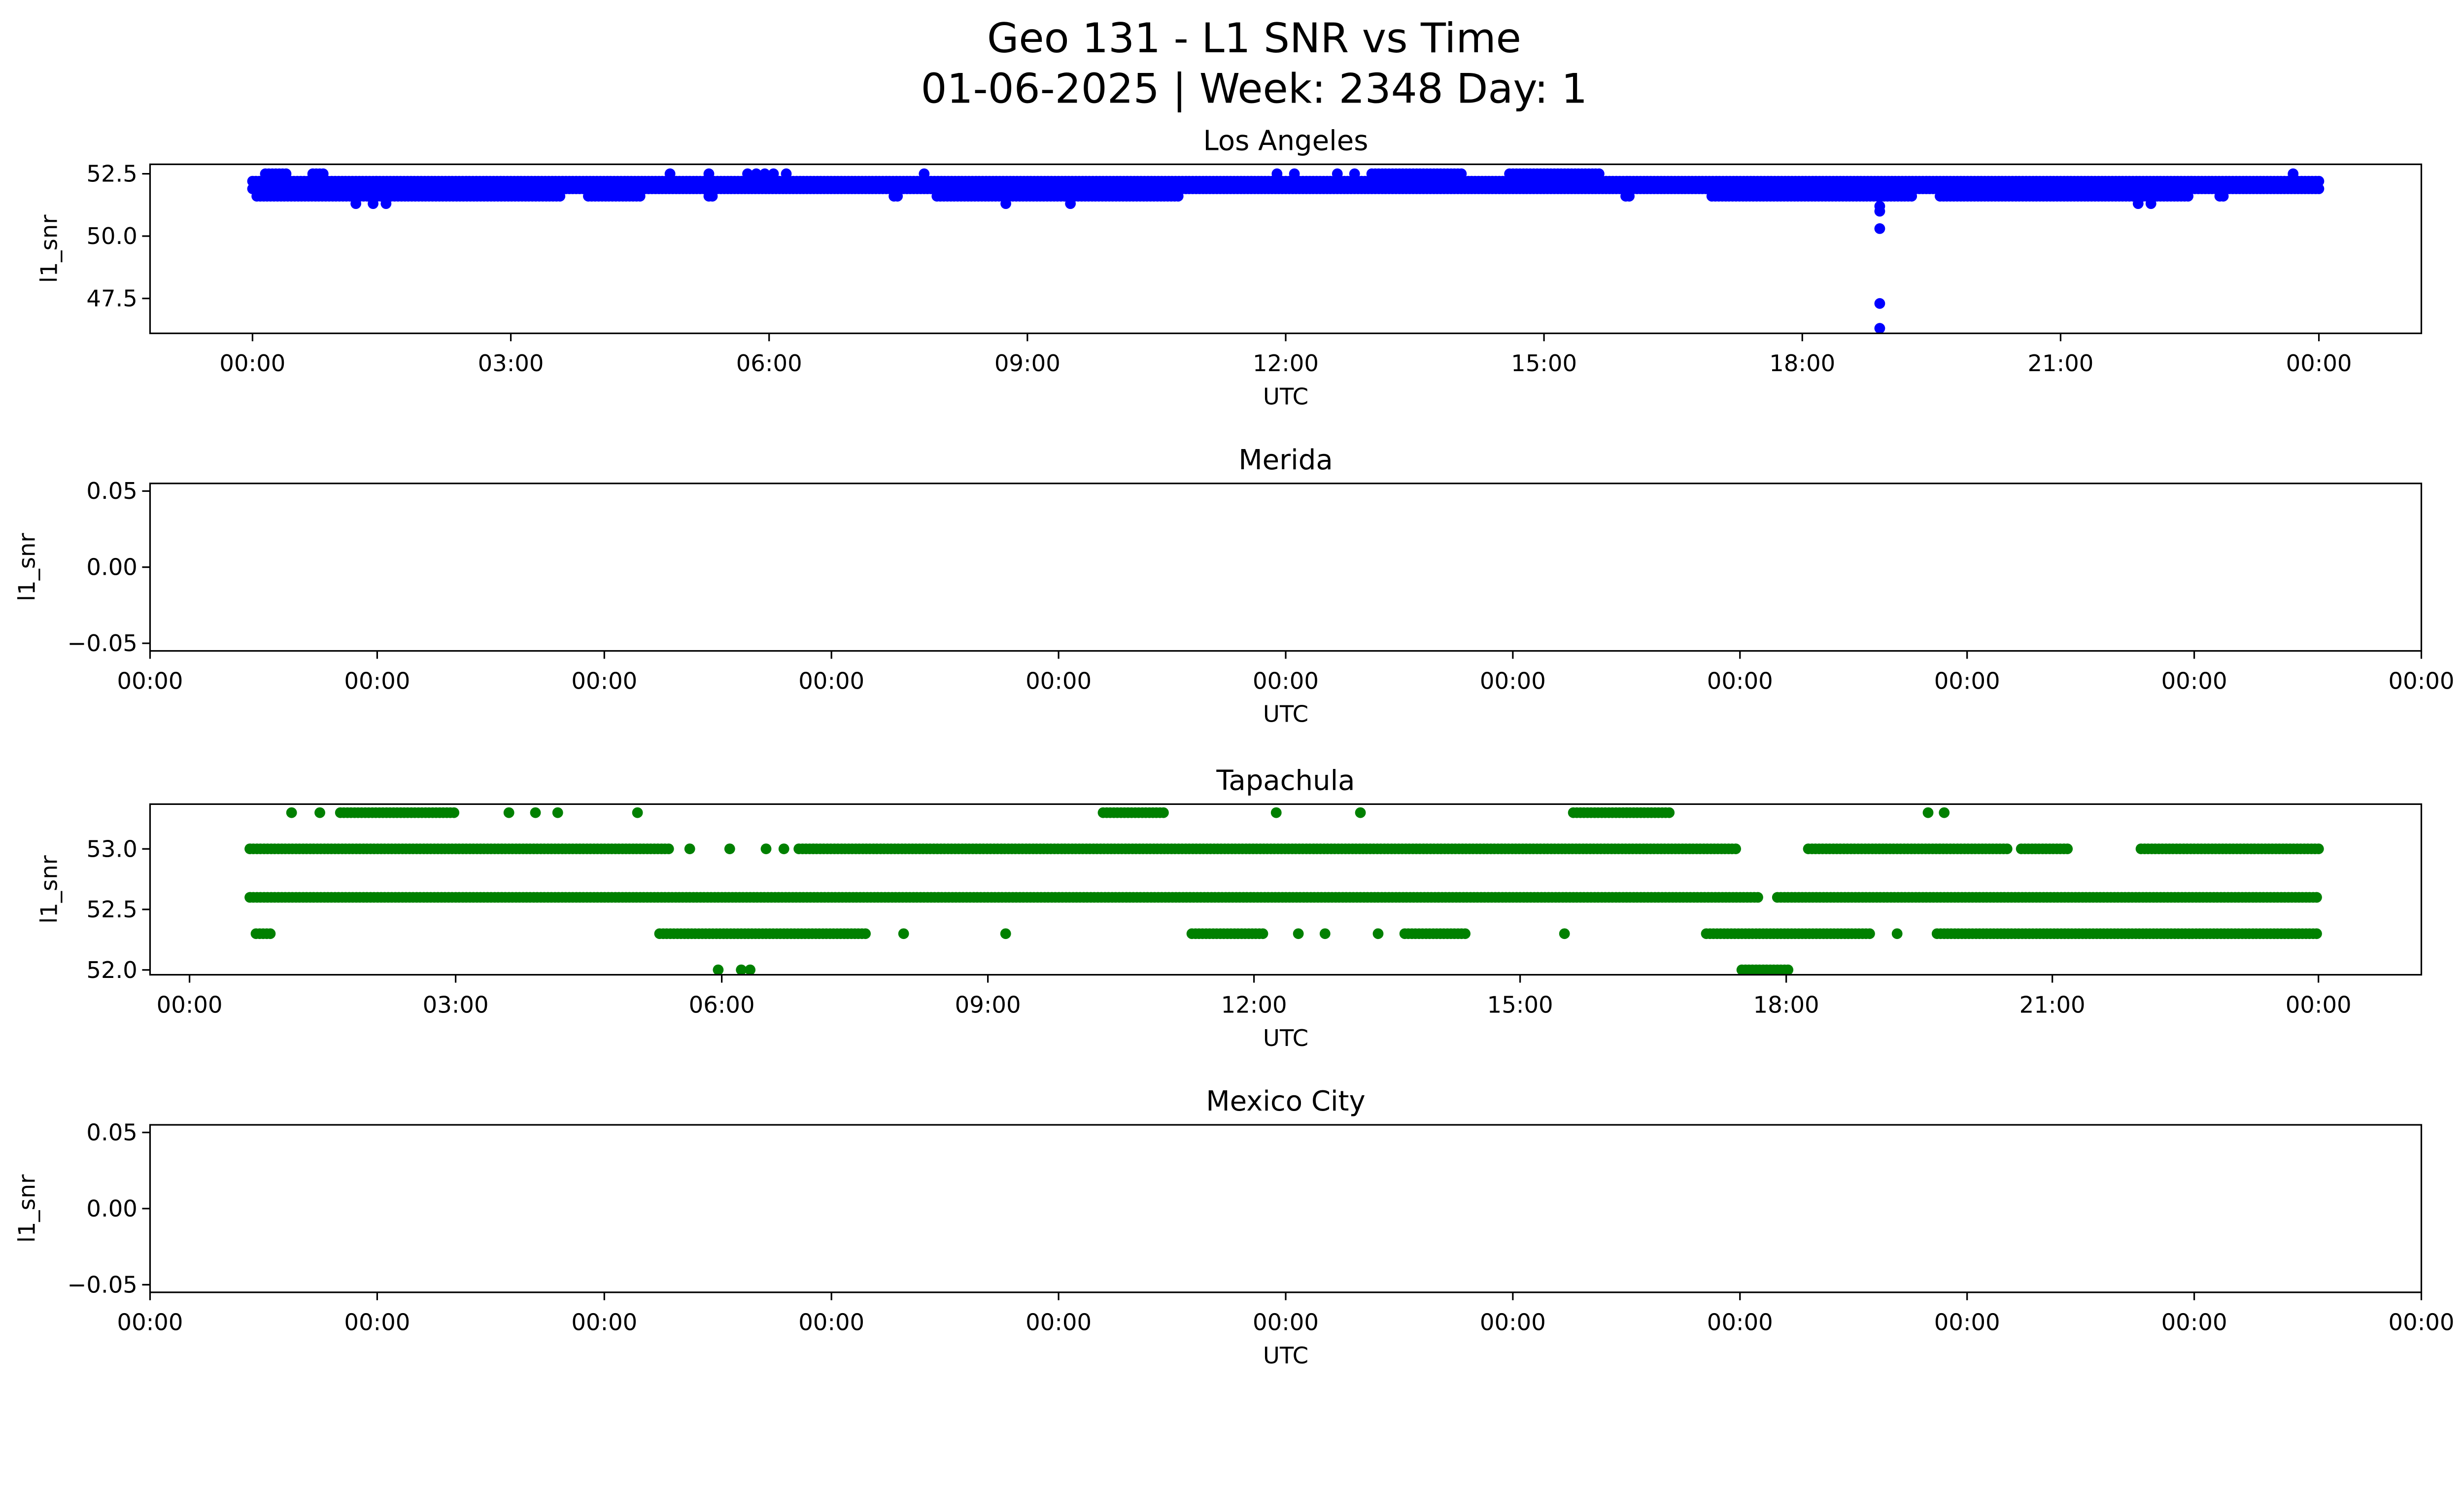  Describe the element at coordinates (988, 1004) in the screenshot. I see `x-tick-label: 09:00` at that location.